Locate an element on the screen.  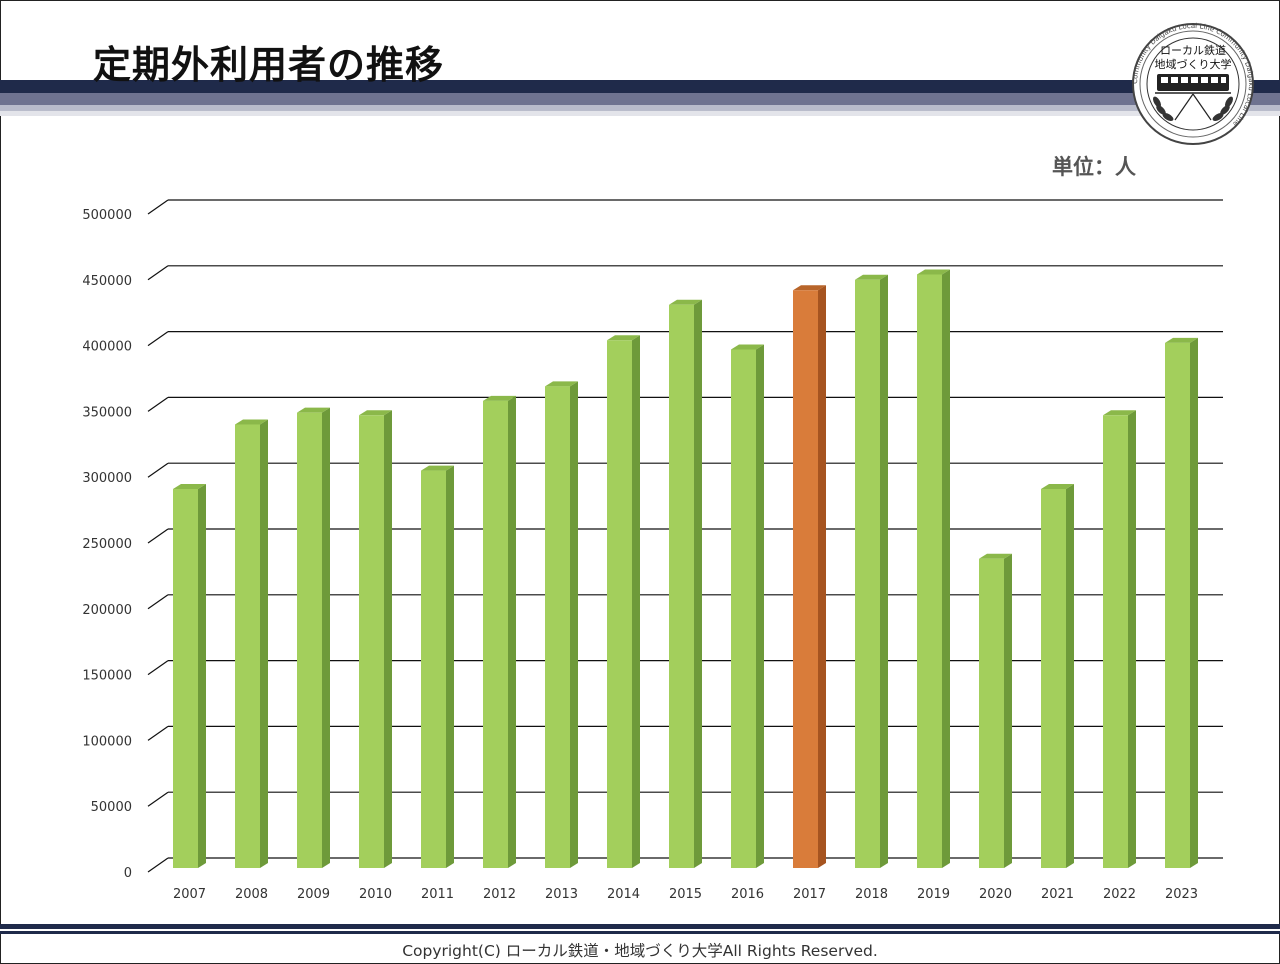
bar-2008 is located at coordinates (251, 643).